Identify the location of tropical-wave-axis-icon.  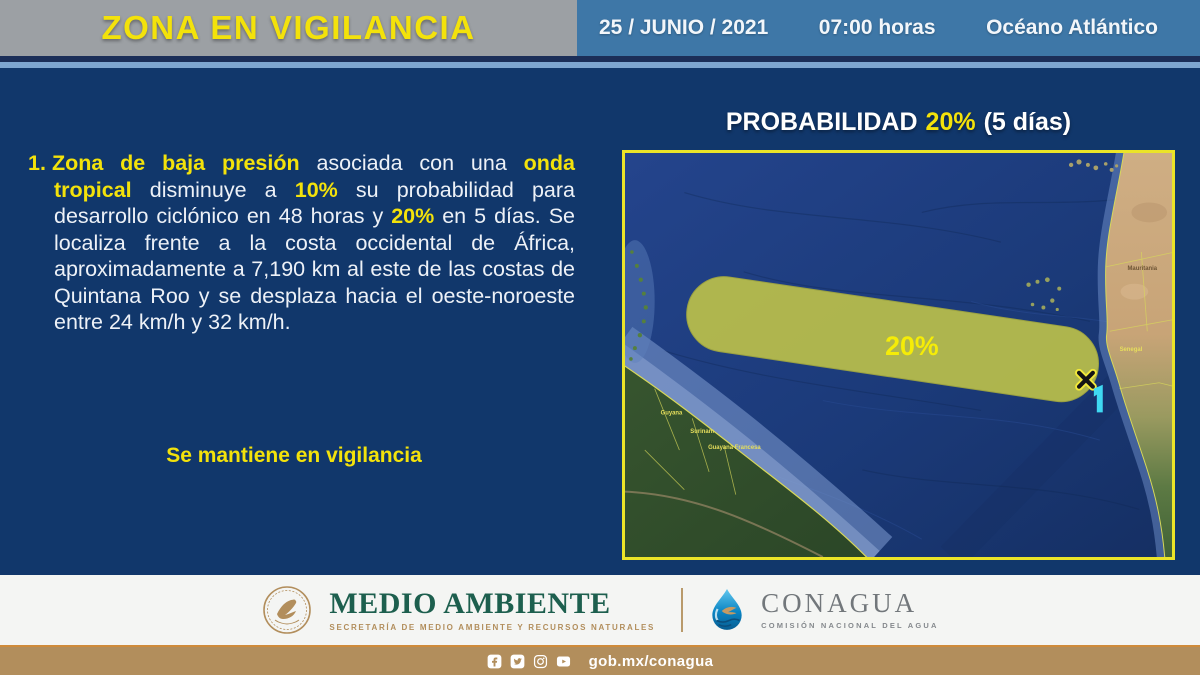
(1098, 398).